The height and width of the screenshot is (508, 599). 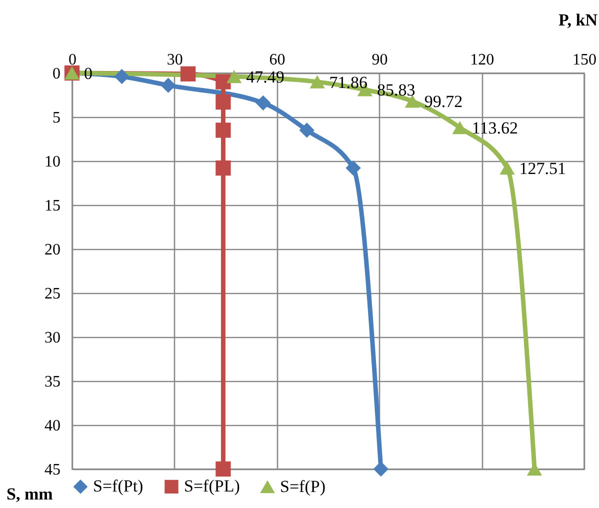 I want to click on x-tick-label: 0, so click(x=72, y=60).